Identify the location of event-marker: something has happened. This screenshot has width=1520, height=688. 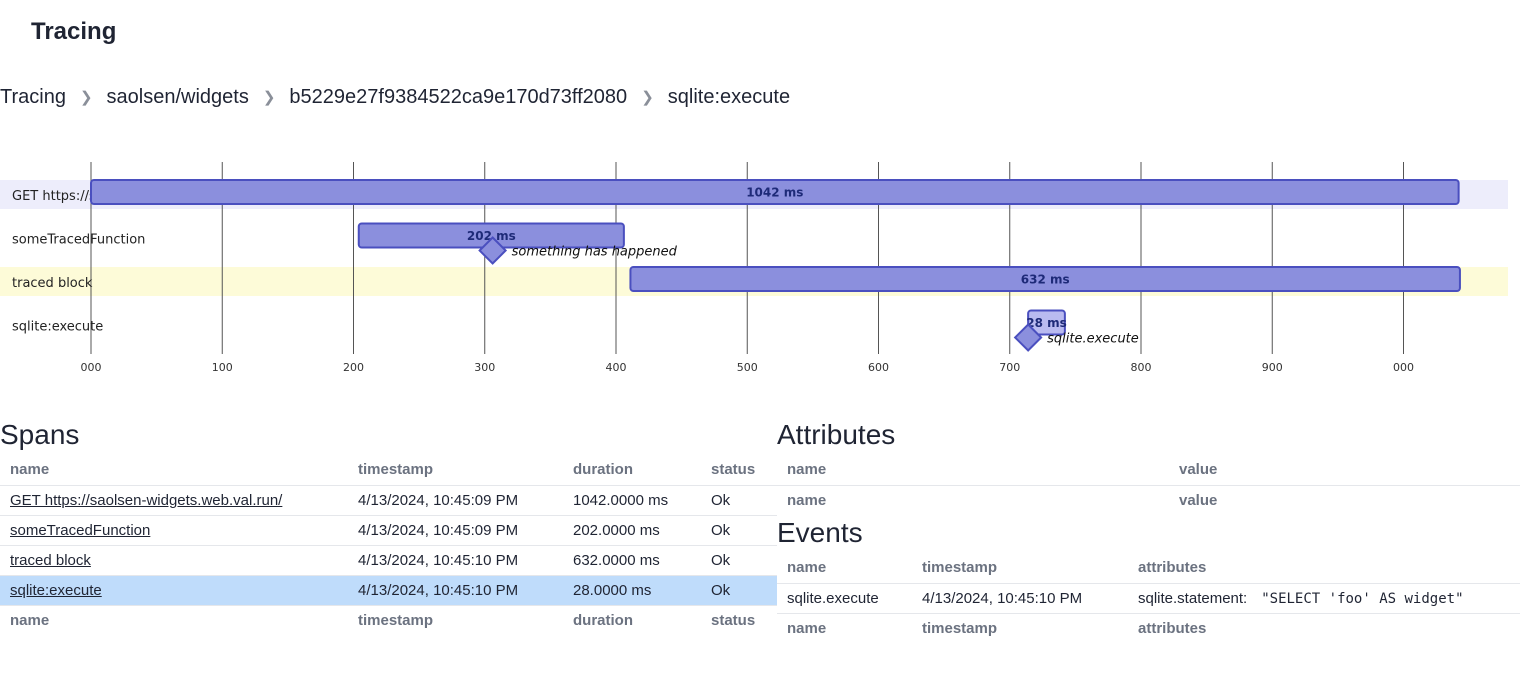
(578, 250).